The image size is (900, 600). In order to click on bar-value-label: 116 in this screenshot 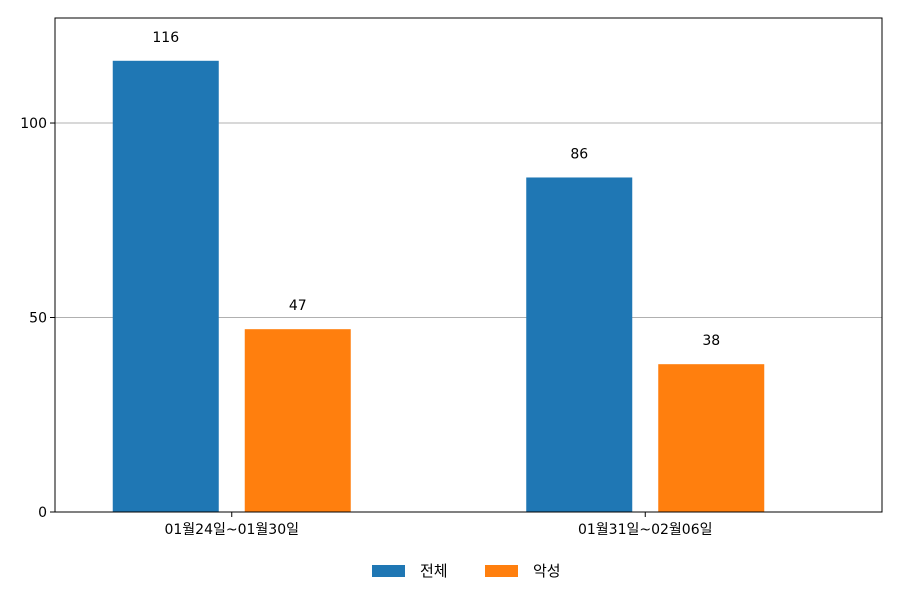, I will do `click(165, 38)`.